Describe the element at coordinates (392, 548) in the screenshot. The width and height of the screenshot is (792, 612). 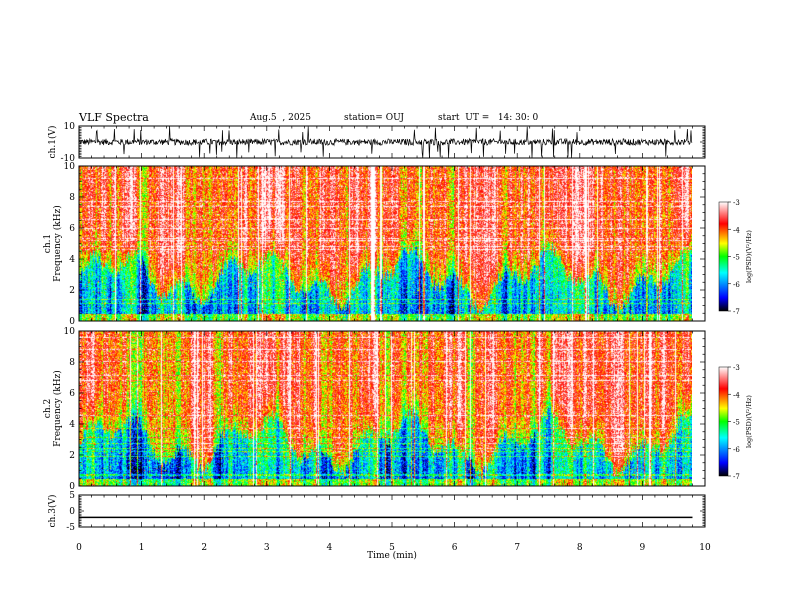
I see `x-tick-label: 5` at that location.